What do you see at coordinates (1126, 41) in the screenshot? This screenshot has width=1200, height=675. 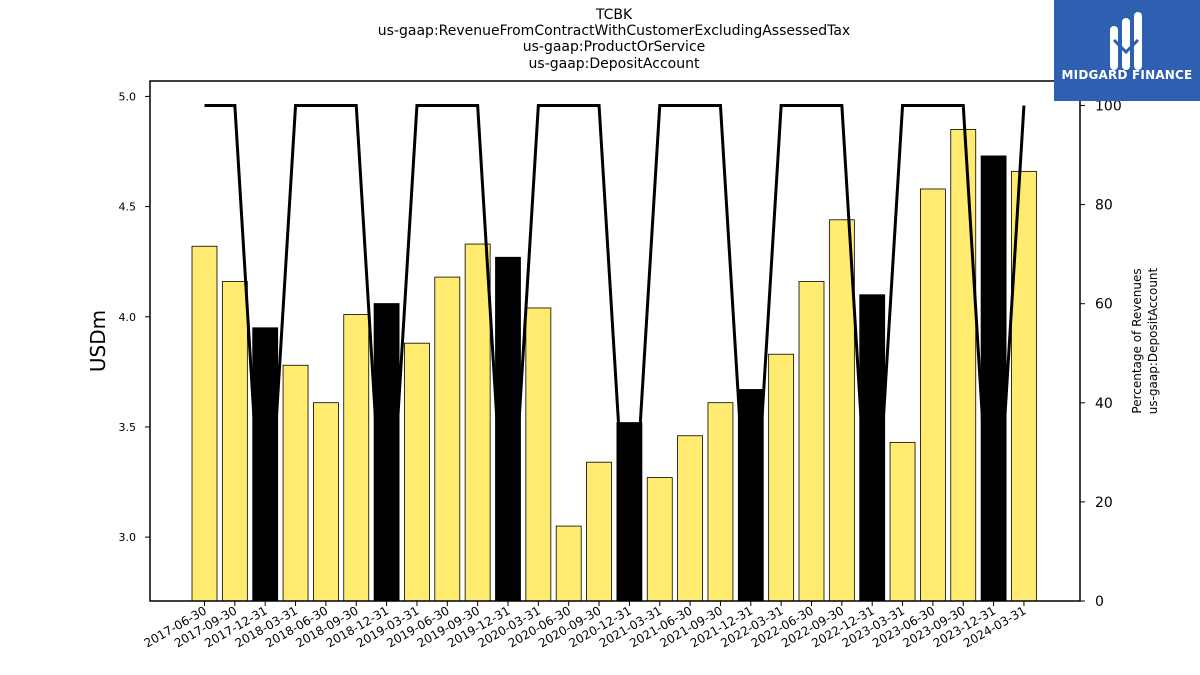 I see `logo-mark-icon` at bounding box center [1126, 41].